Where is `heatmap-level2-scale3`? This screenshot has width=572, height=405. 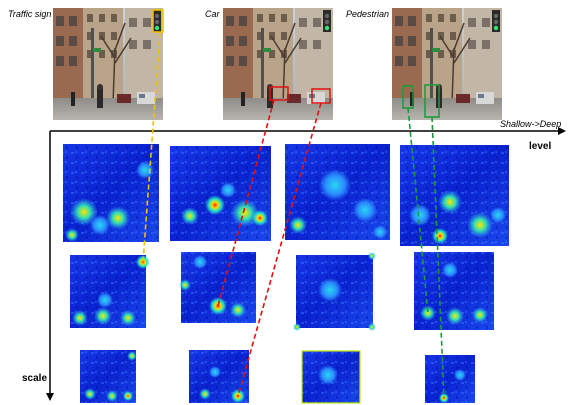
heatmap-level2-scale3 is located at coordinates (219, 376).